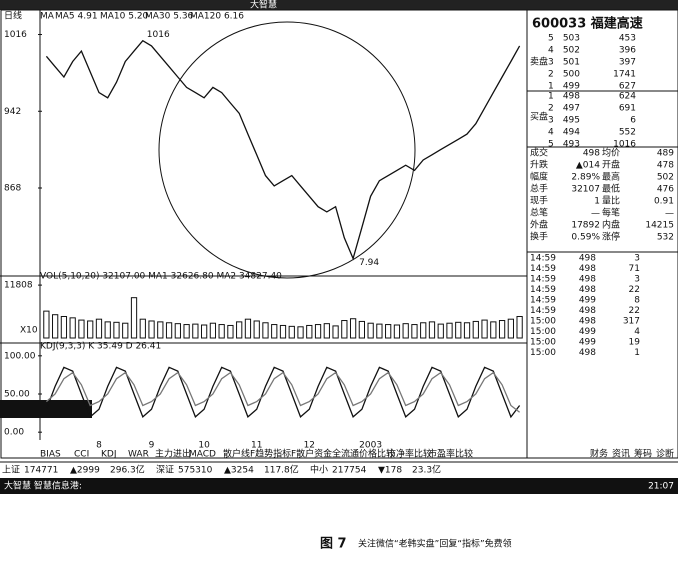  Describe the element at coordinates (665, 190) in the screenshot. I see `stat-value: 476` at that location.